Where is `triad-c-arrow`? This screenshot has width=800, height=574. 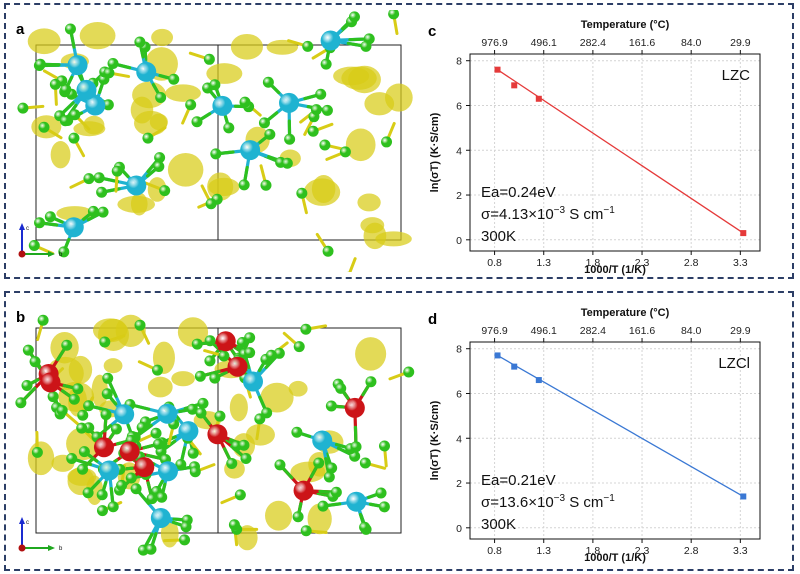
triad-c-arrow is located at coordinates (22, 520).